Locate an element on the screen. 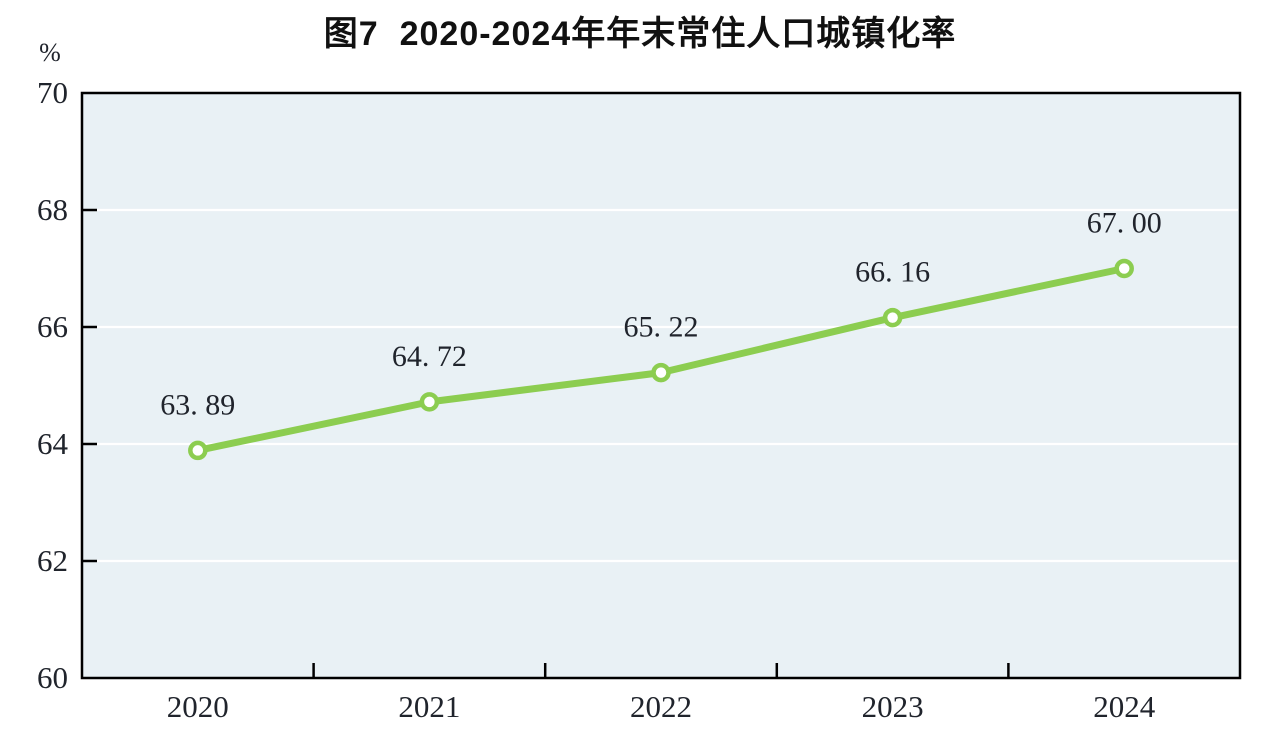 The width and height of the screenshot is (1280, 745). data-point-label: 64. 72 is located at coordinates (429, 356).